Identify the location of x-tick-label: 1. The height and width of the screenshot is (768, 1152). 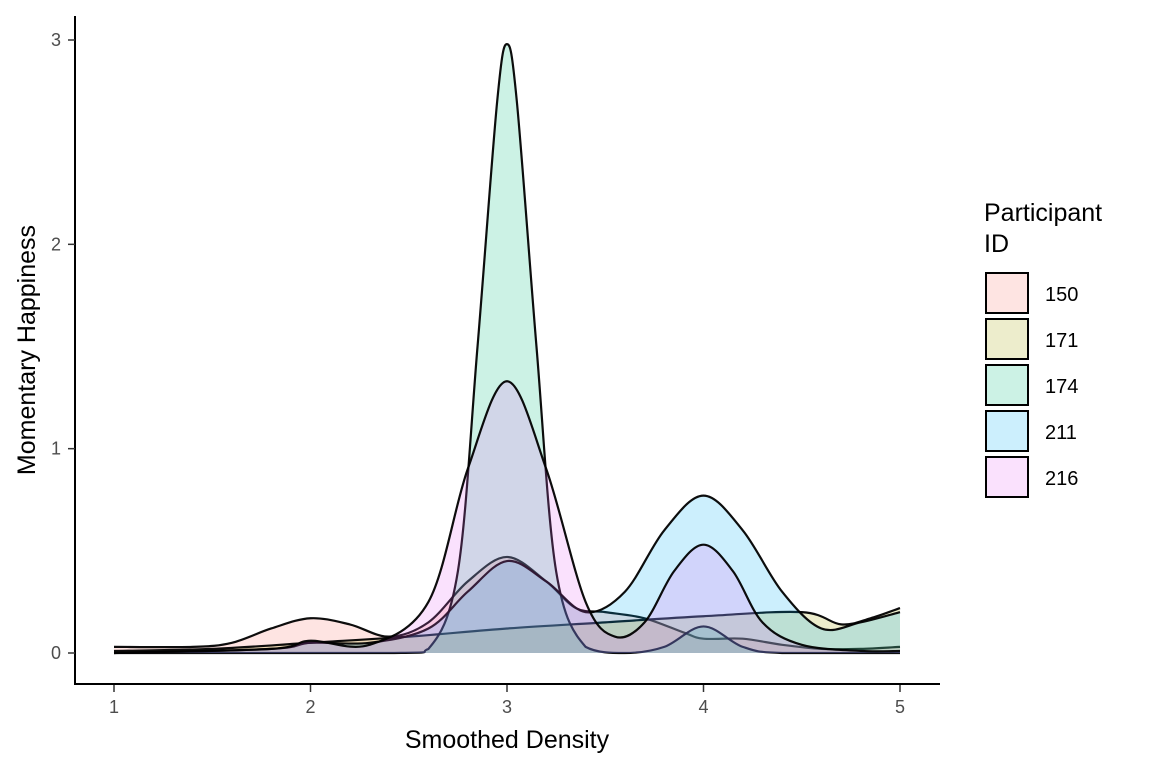
(114, 707).